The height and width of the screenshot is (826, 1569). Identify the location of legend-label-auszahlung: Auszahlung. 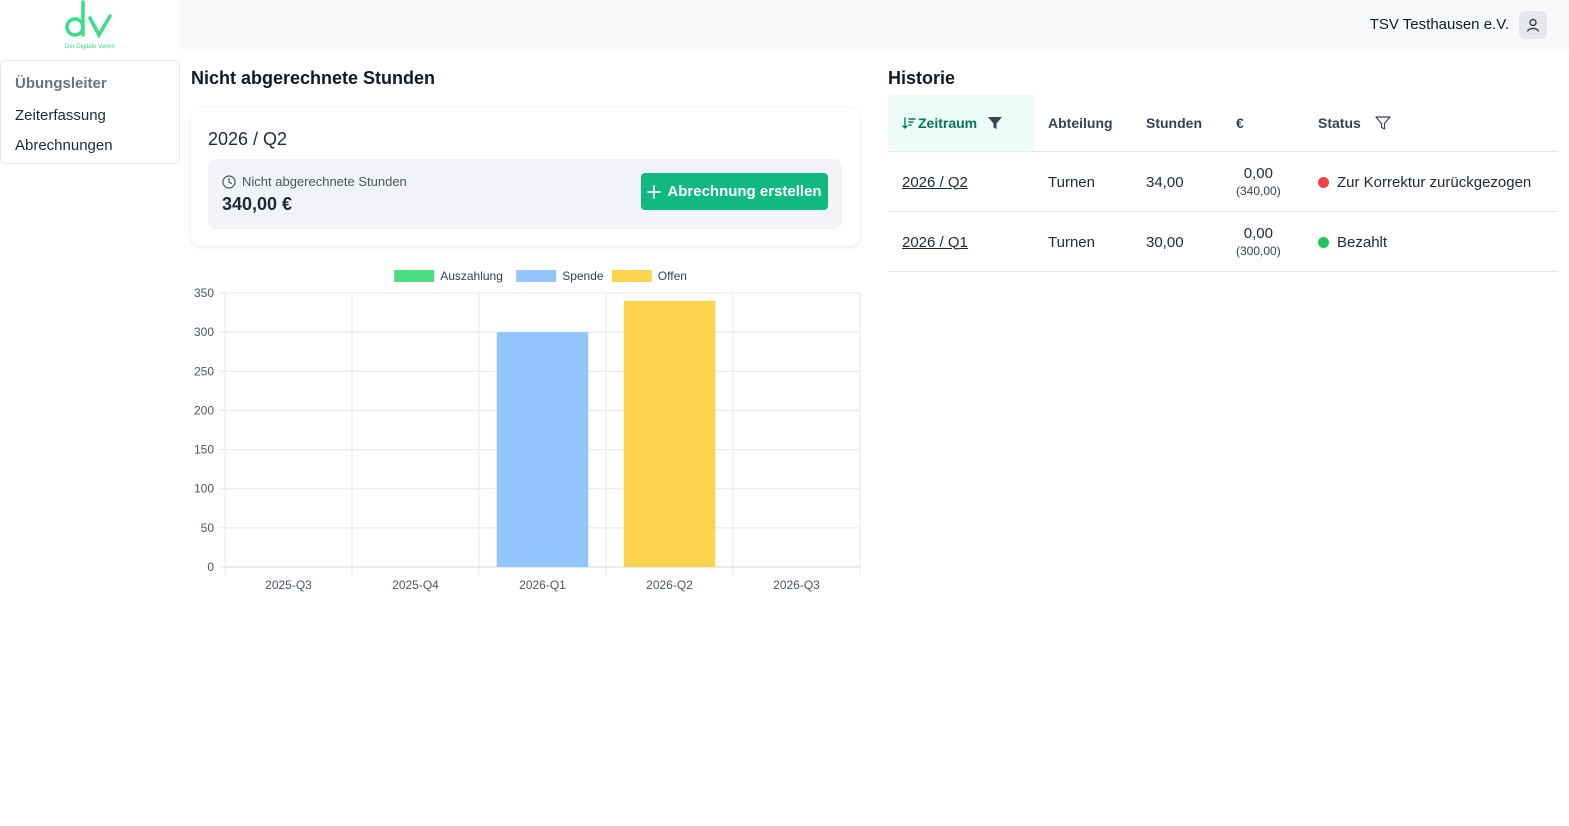
(471, 276).